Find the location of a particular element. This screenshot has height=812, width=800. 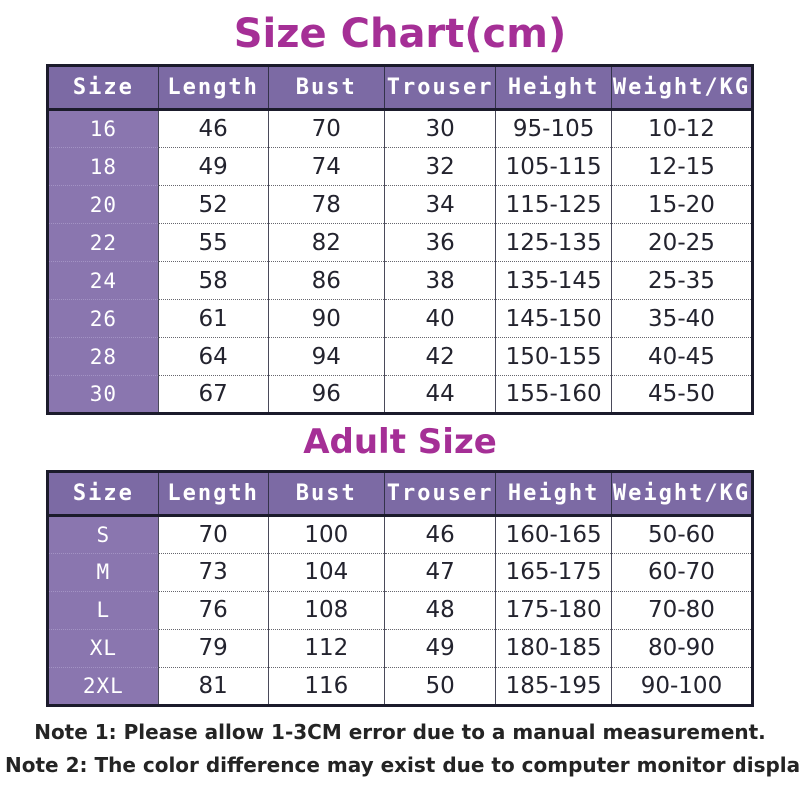

table-row: 20 52 78 34 115-125 15-20 is located at coordinates (400, 204).